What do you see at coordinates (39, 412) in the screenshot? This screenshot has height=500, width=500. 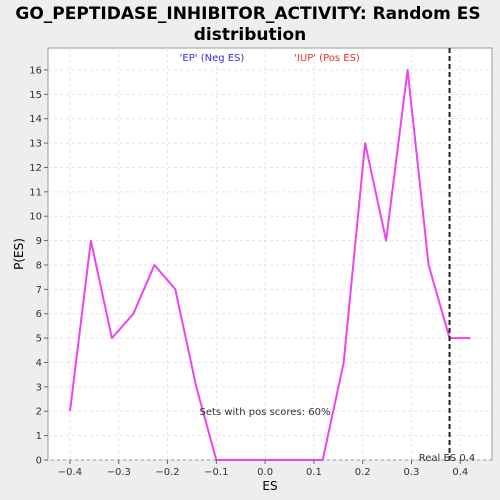 I see `y-tick-label: 2` at bounding box center [39, 412].